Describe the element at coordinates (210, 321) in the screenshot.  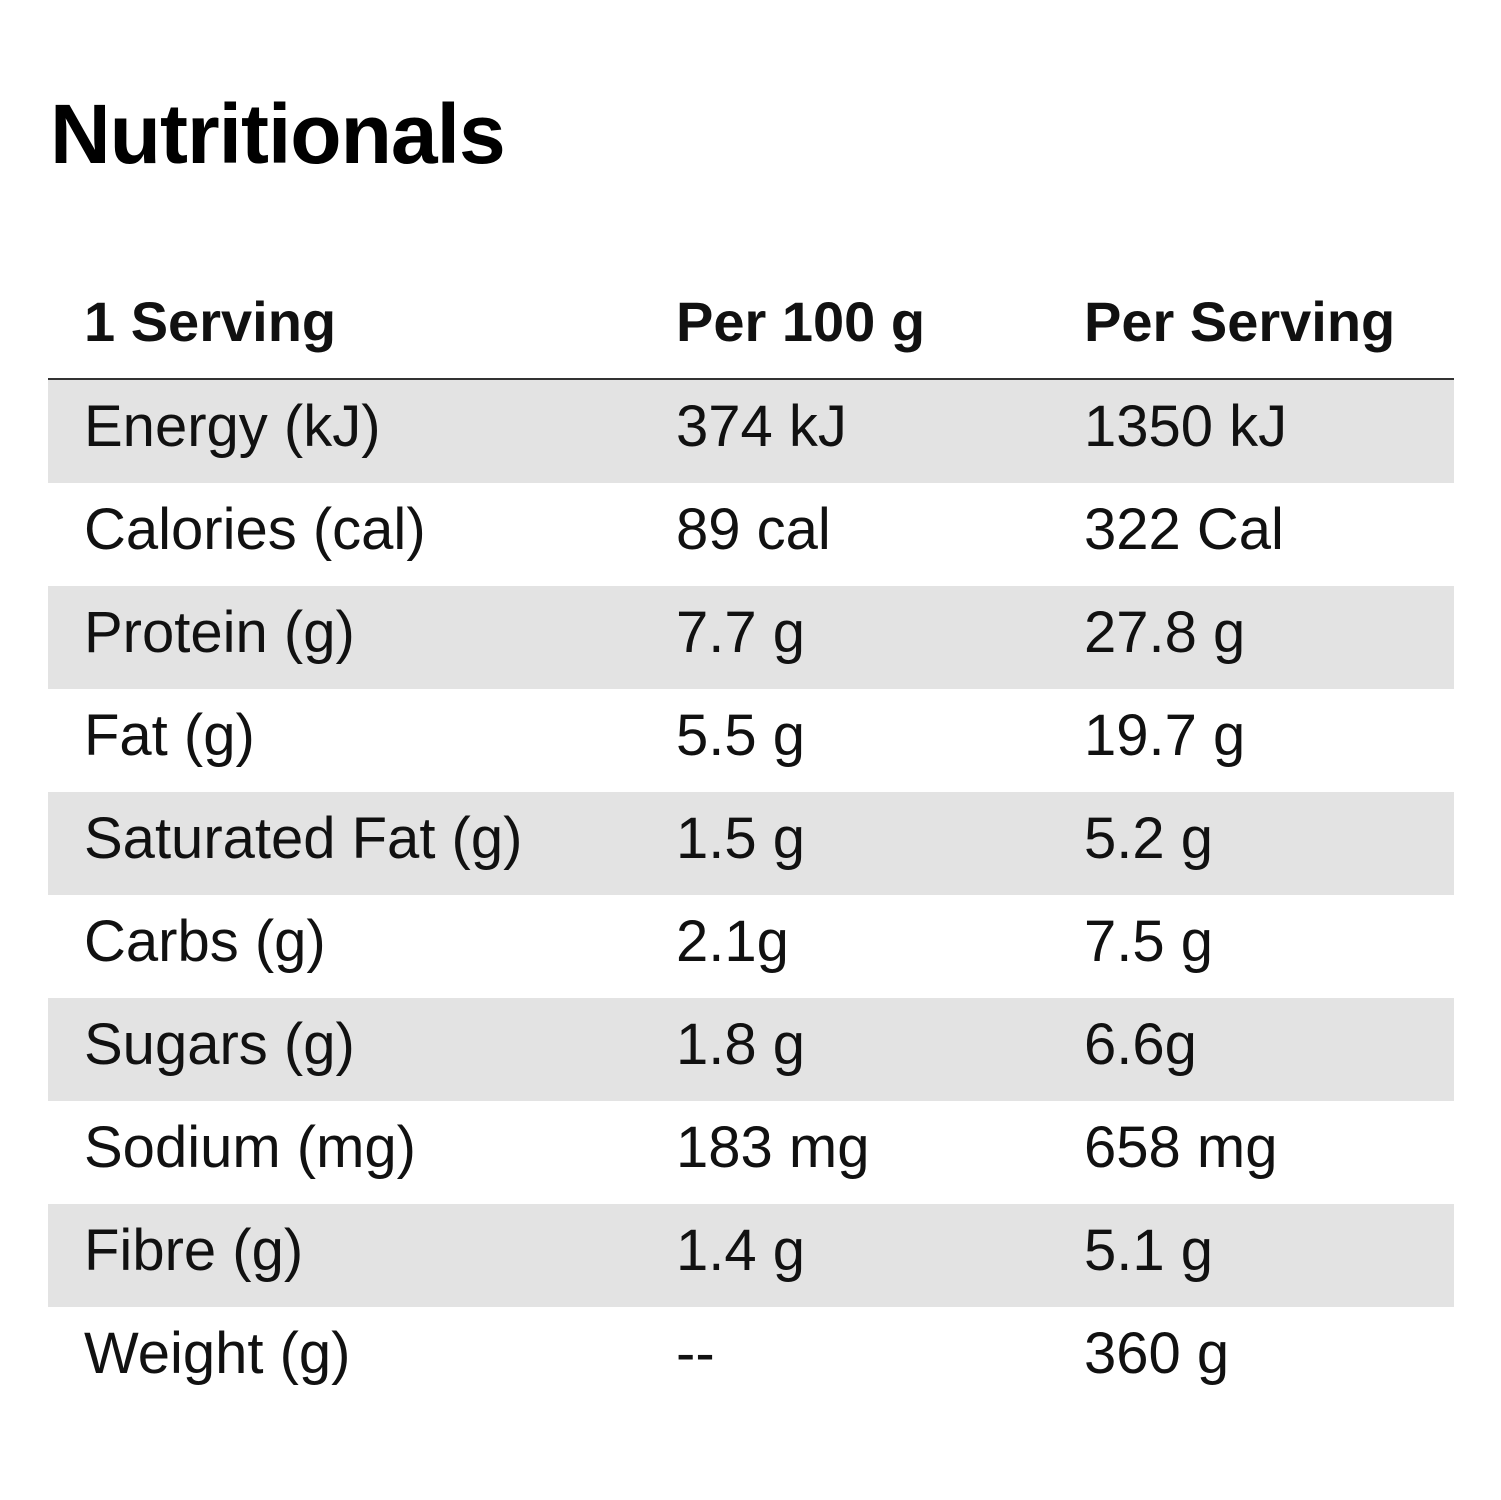
I see `header-serving: 1 Serving` at that location.